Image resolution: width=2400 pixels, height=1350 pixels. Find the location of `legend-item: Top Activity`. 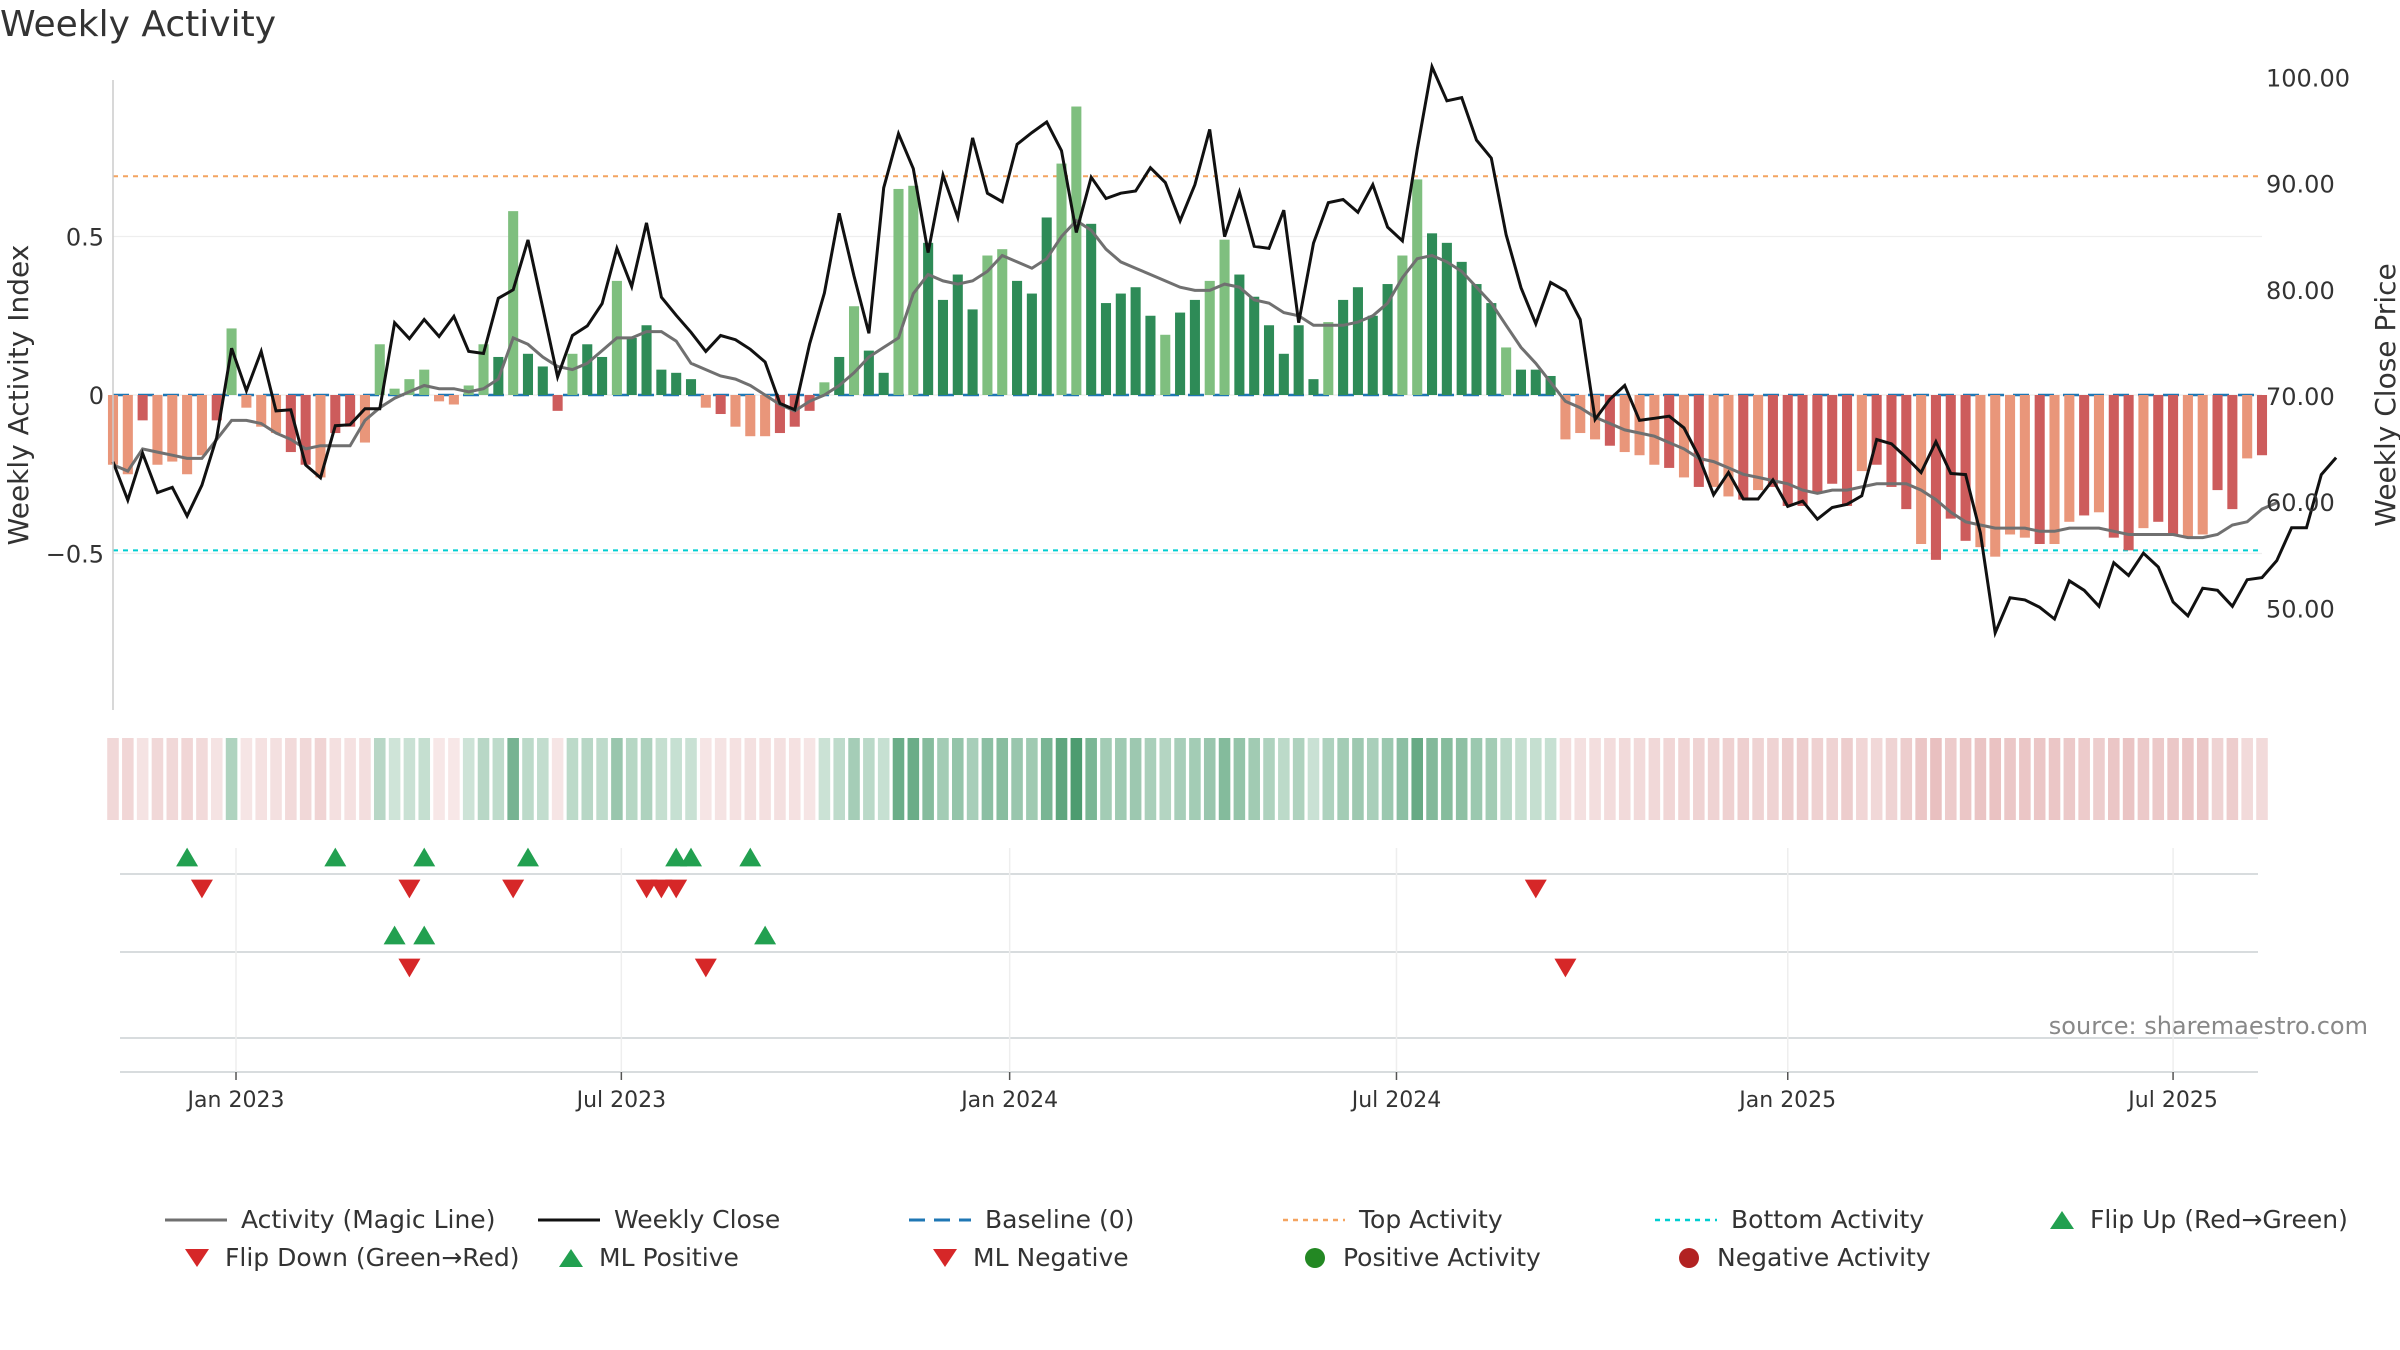

legend-item: Top Activity is located at coordinates (1393, 1219).